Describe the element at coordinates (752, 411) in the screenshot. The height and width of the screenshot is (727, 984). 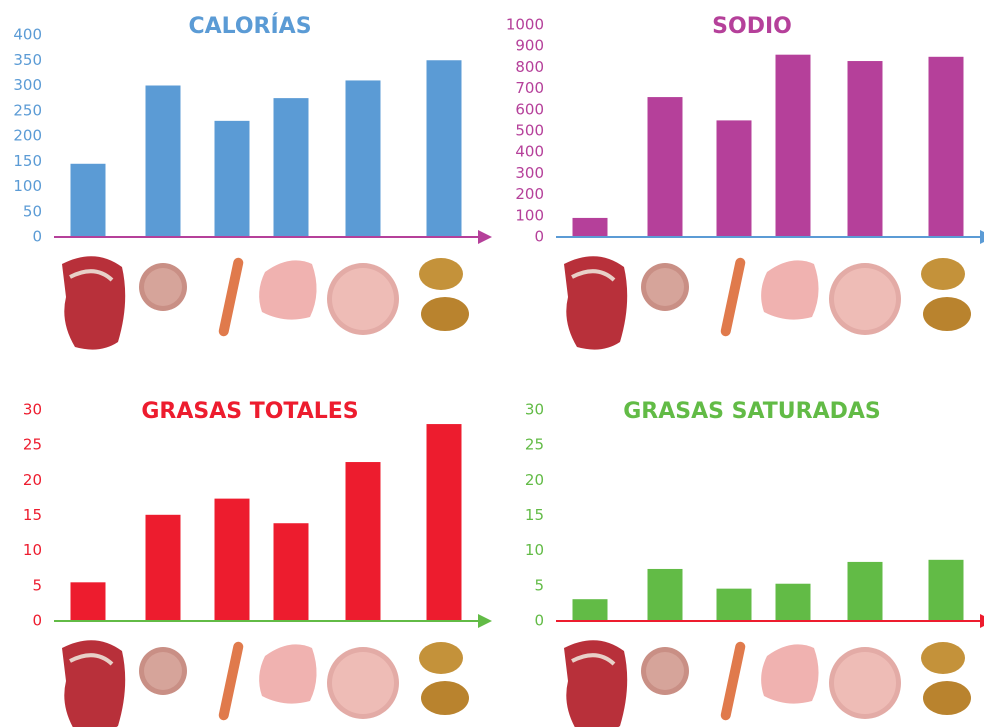
I see `chart-title: GRASAS SATURADAS` at that location.